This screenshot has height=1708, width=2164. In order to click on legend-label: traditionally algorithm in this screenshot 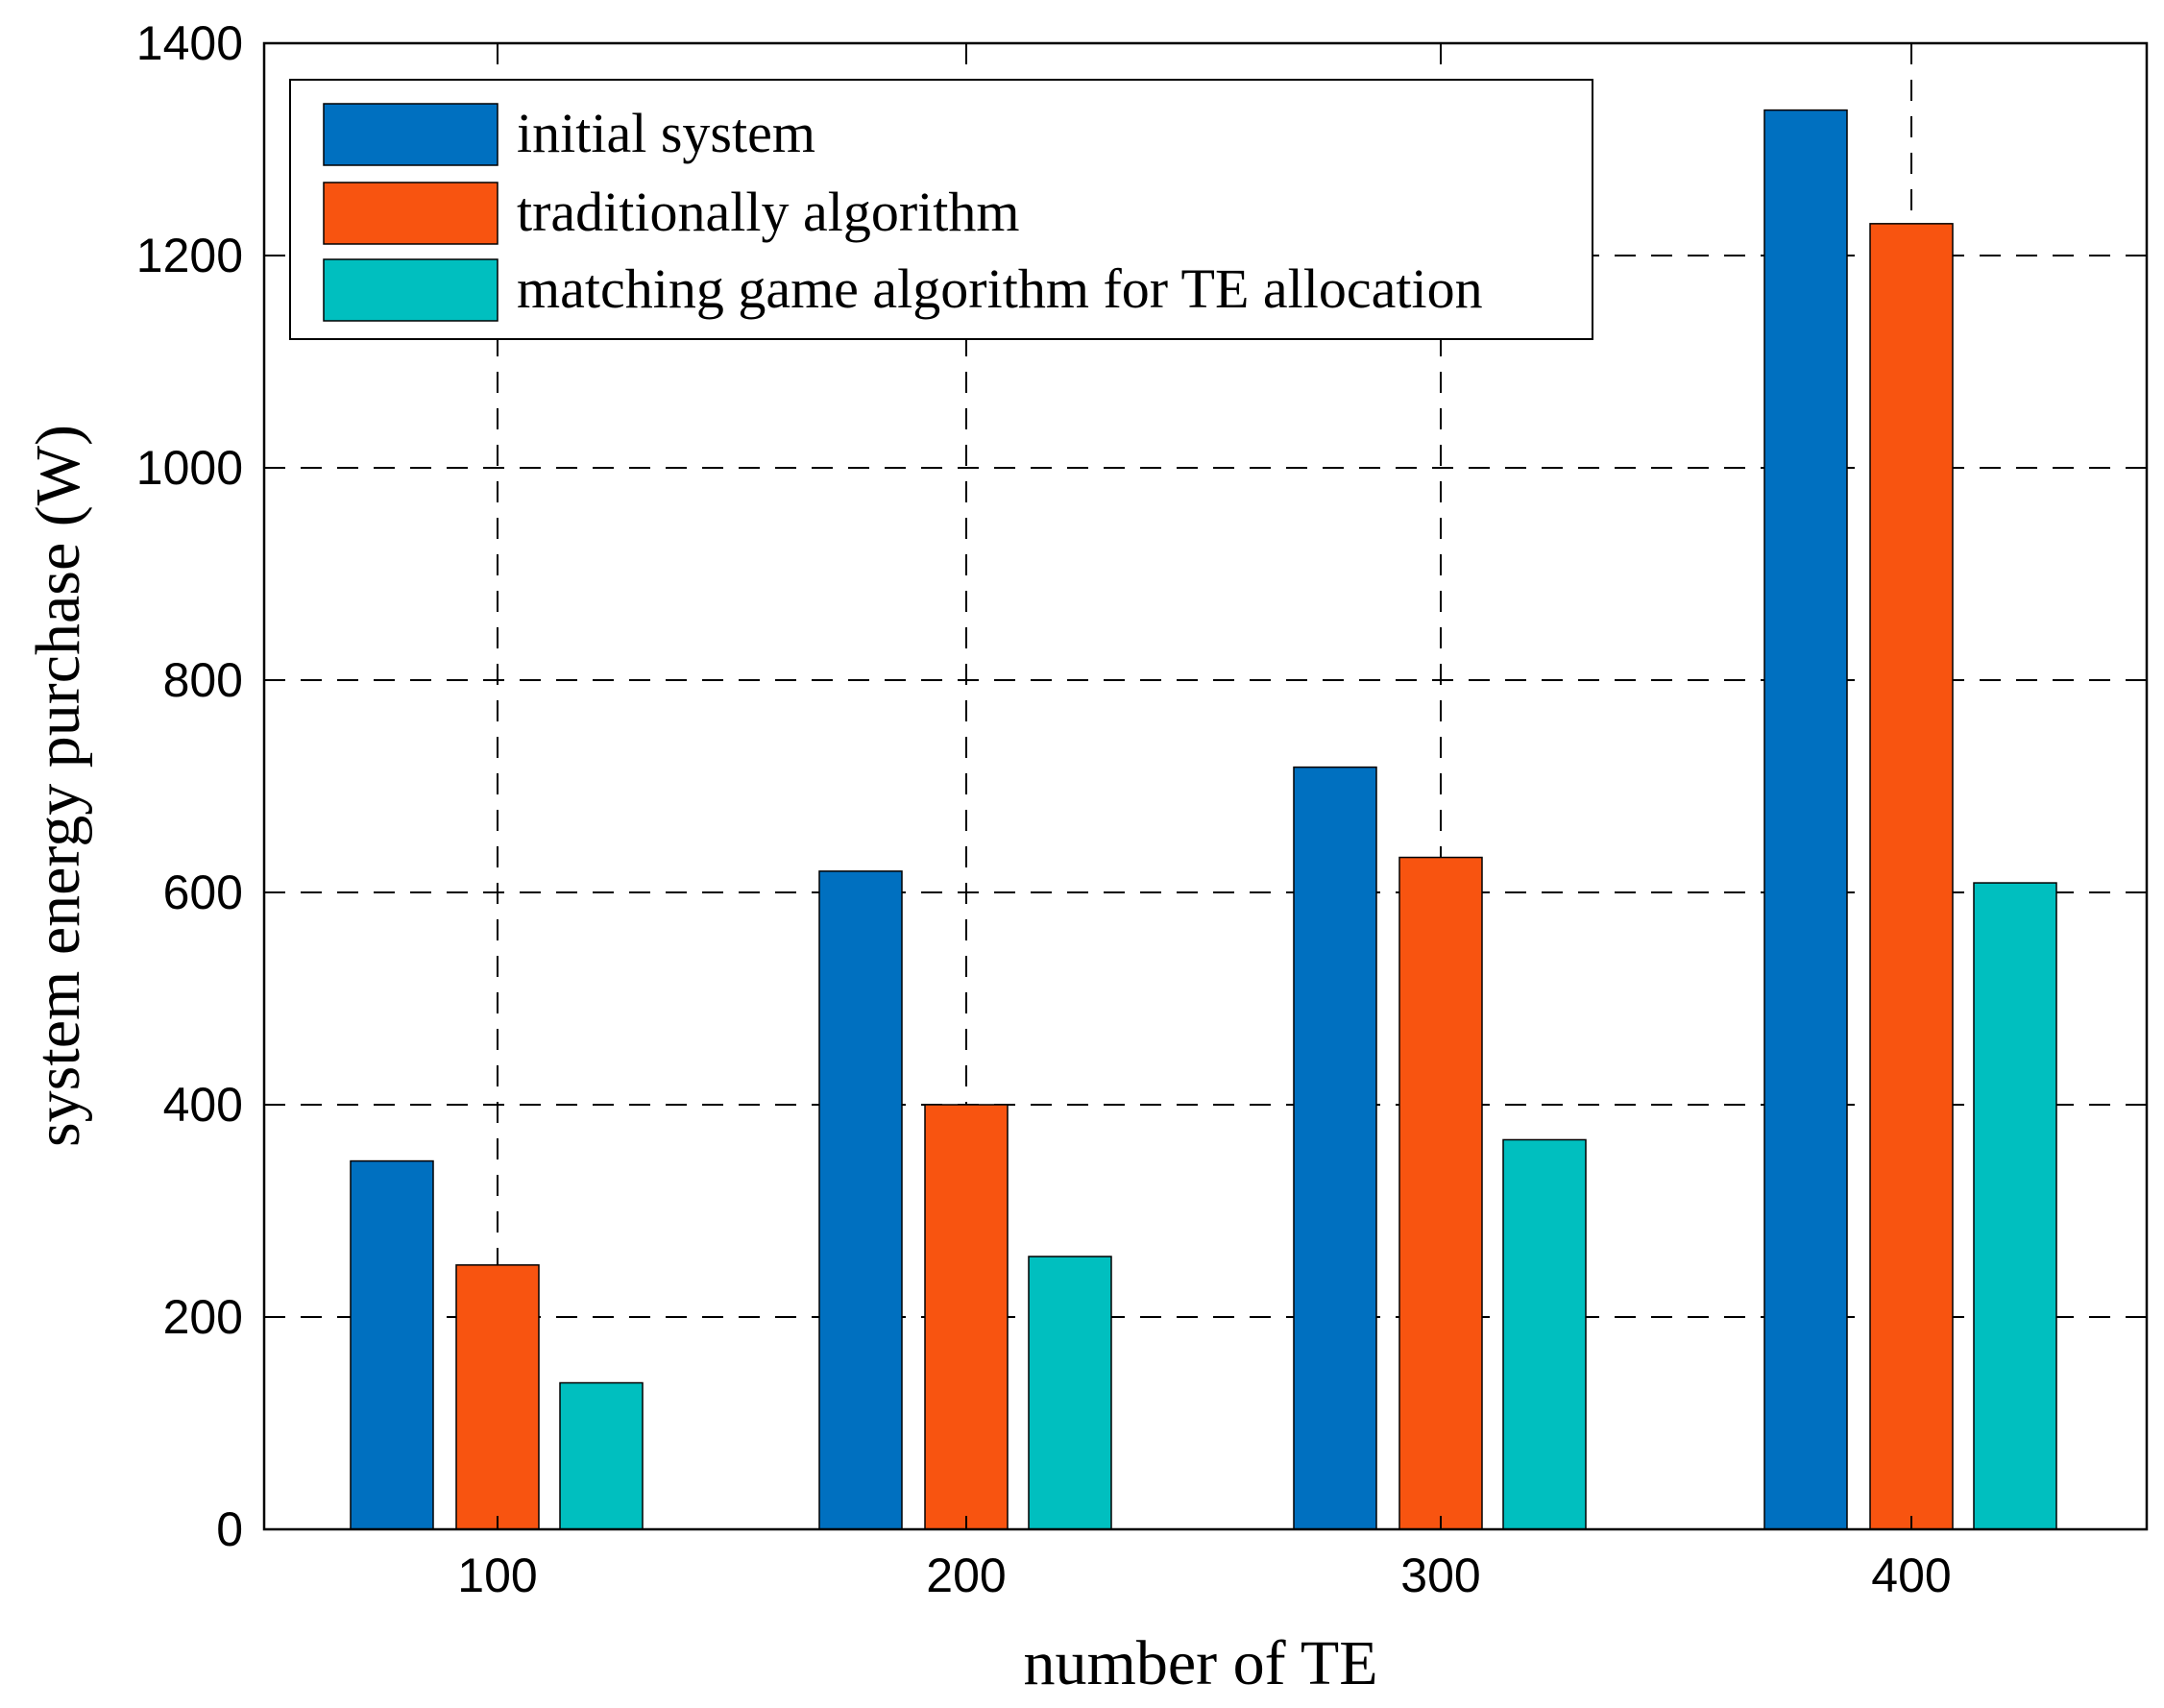, I will do `click(768, 212)`.